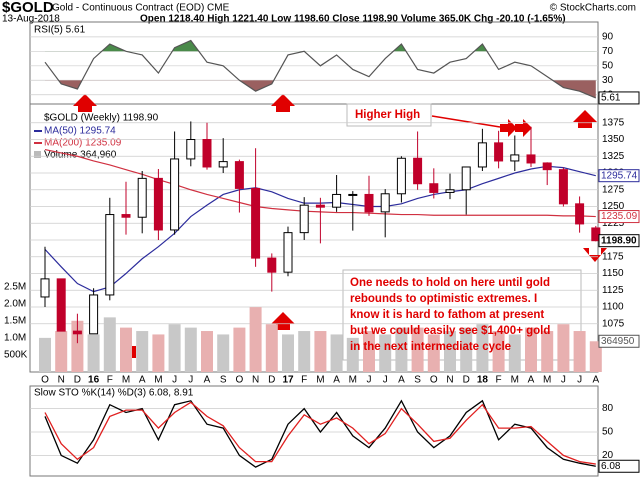 The image size is (640, 489). Describe the element at coordinates (613, 223) in the screenshot. I see `y-tick-label: 1225` at that location.